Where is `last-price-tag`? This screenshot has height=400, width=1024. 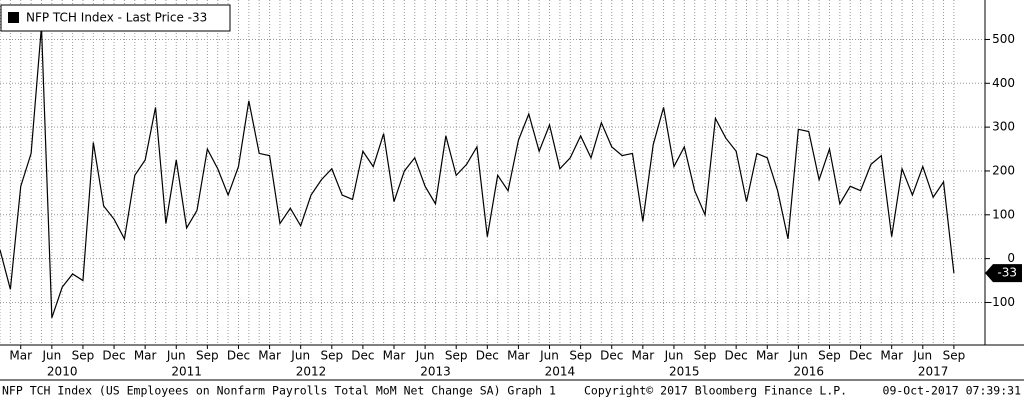 last-price-tag is located at coordinates (1003, 273).